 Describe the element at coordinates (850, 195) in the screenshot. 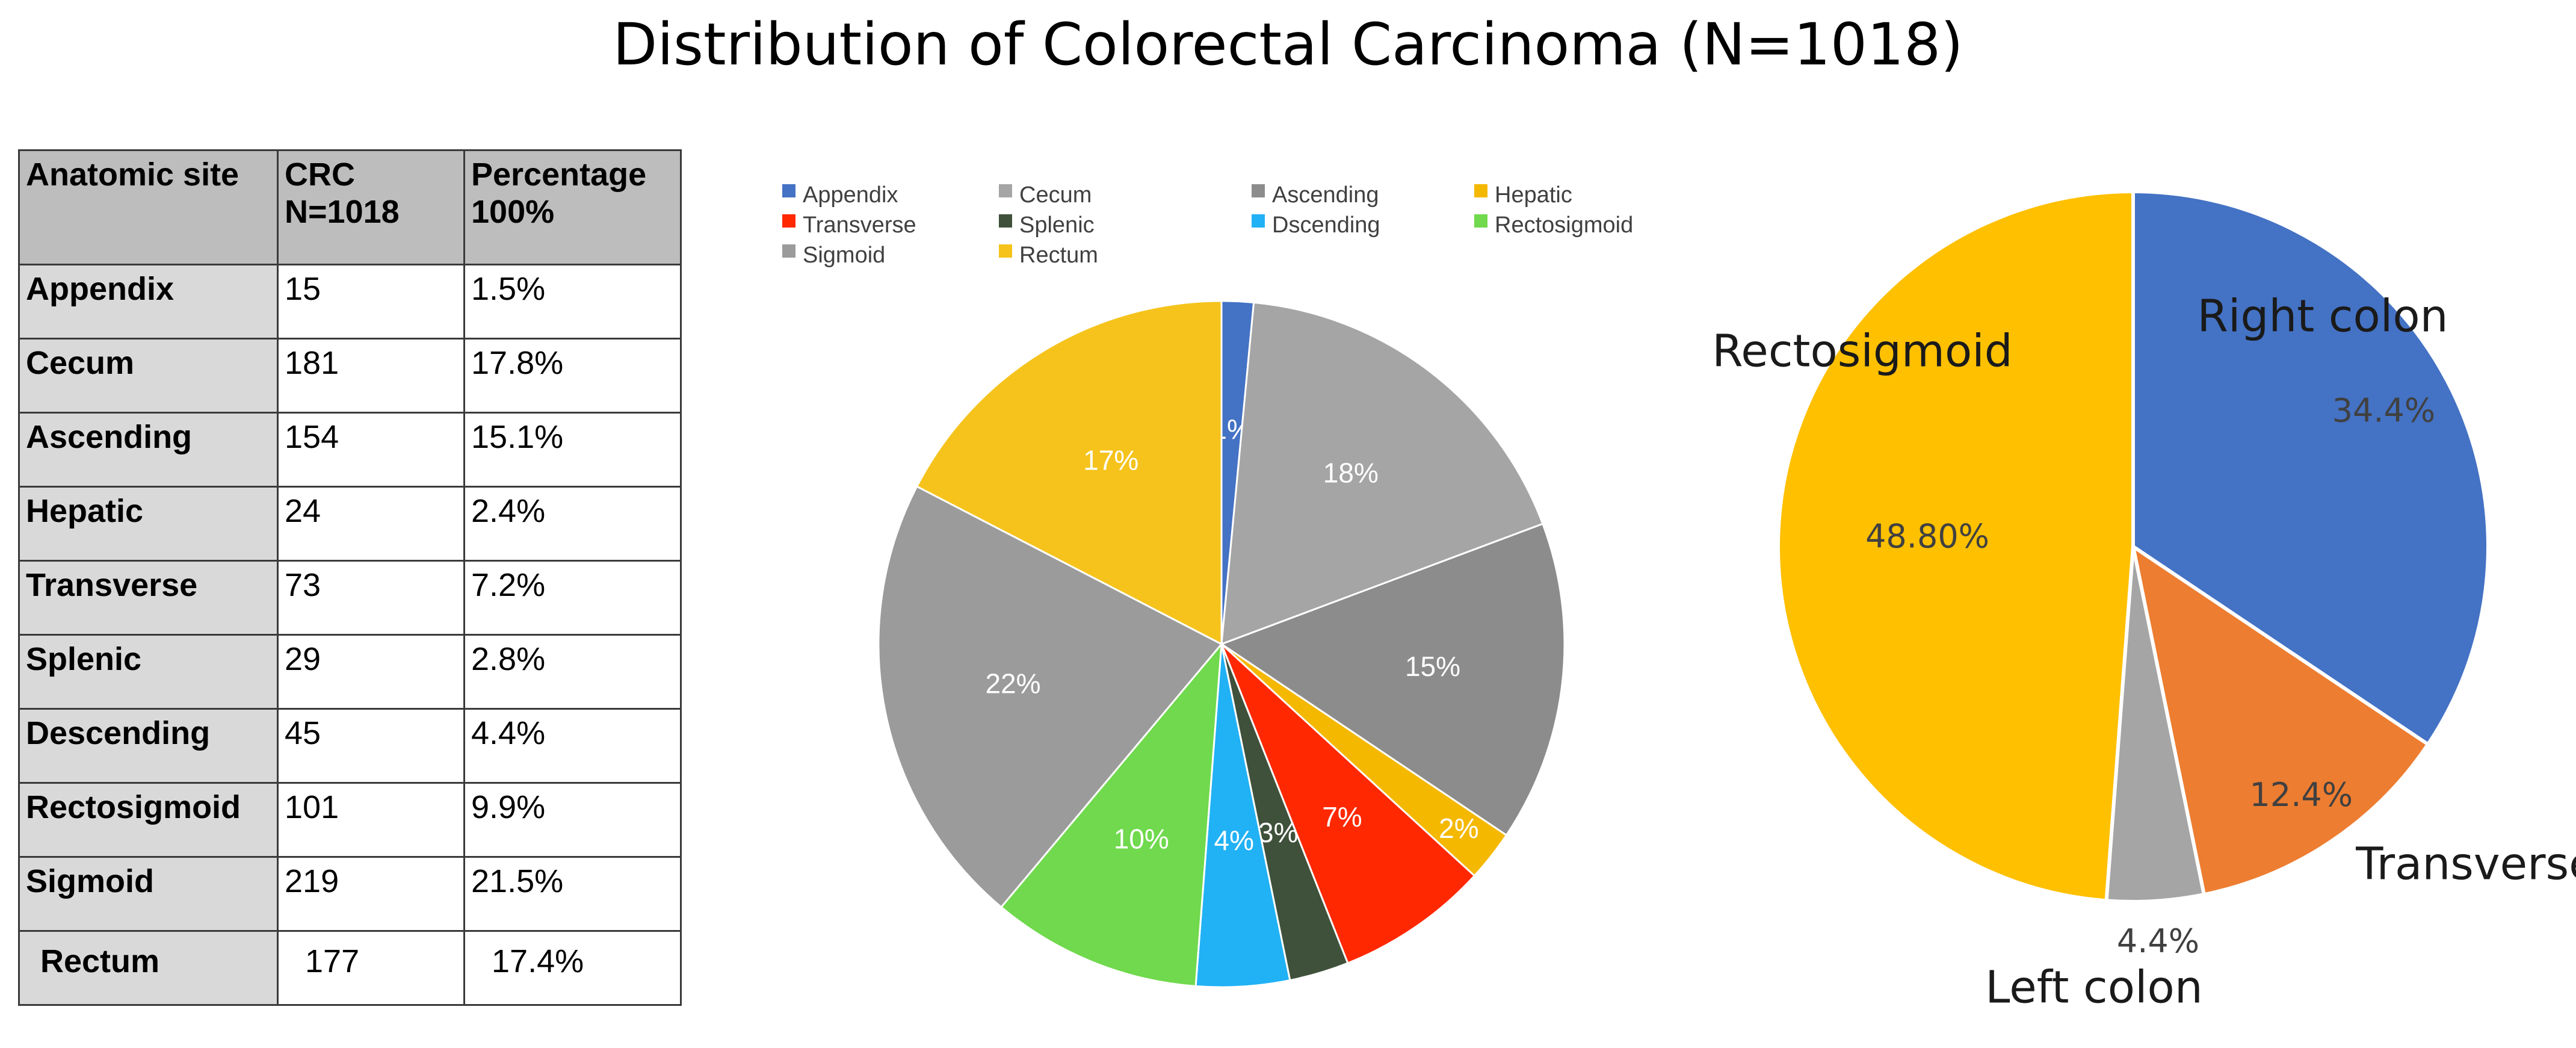

I see `legend-label-appendix: Appendix` at that location.